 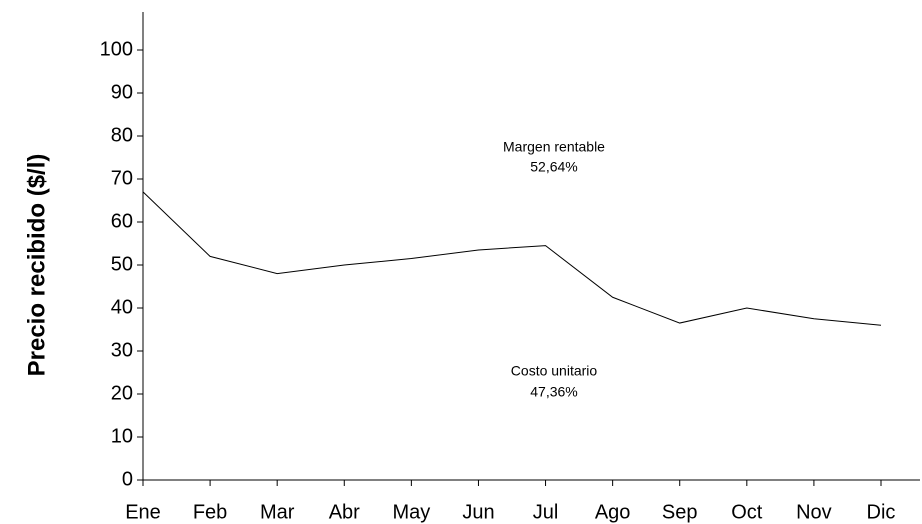 What do you see at coordinates (122, 221) in the screenshot?
I see `y-tick-label: 60` at bounding box center [122, 221].